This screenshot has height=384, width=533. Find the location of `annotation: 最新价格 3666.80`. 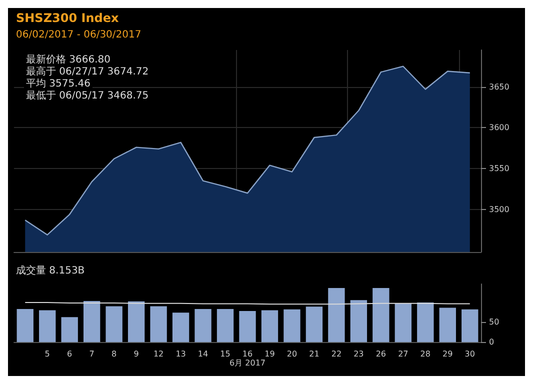

annotation: 最新价格 3666.80 is located at coordinates (68, 60).